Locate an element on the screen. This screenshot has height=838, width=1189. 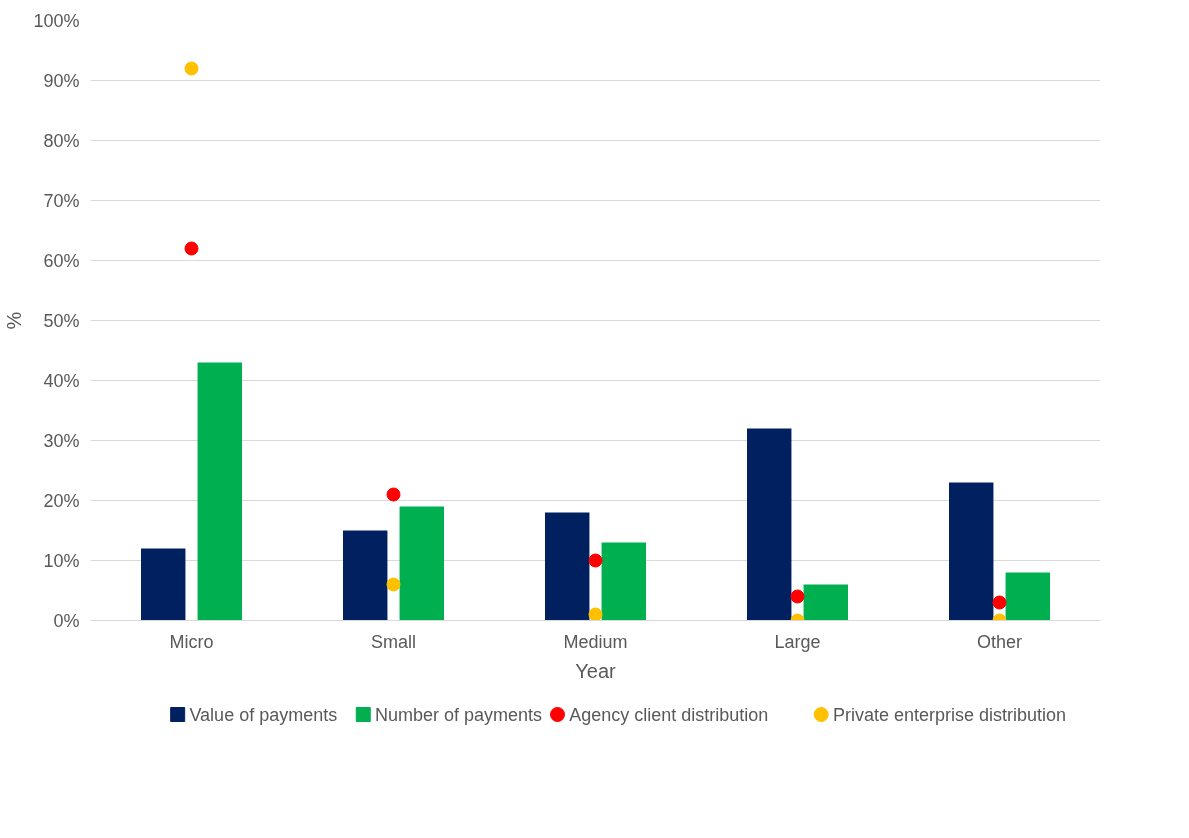
y-tick-label: 70% is located at coordinates (61, 200).